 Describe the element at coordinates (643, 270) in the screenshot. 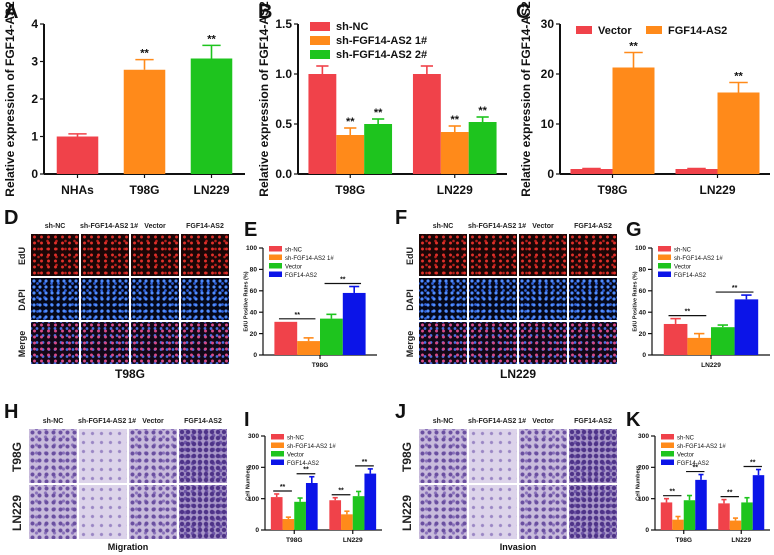

I see `y-tick-label: 80` at that location.